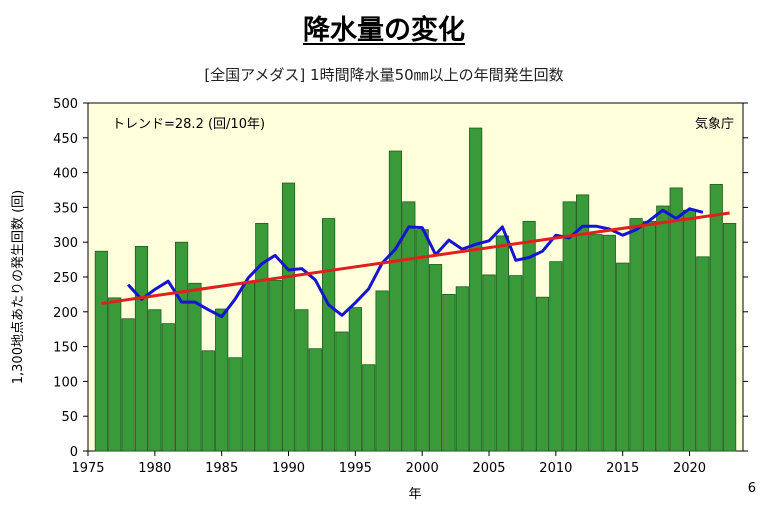 The image size is (768, 508). What do you see at coordinates (235, 404) in the screenshot?
I see `bar-1986` at bounding box center [235, 404].